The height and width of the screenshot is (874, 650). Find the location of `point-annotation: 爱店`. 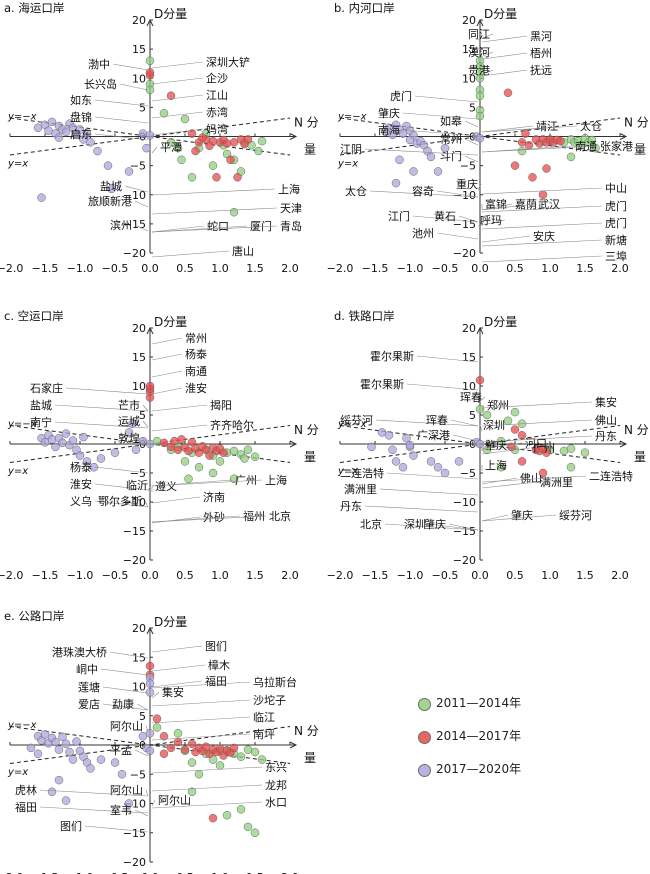

point-annotation: 爱店 is located at coordinates (89, 704).